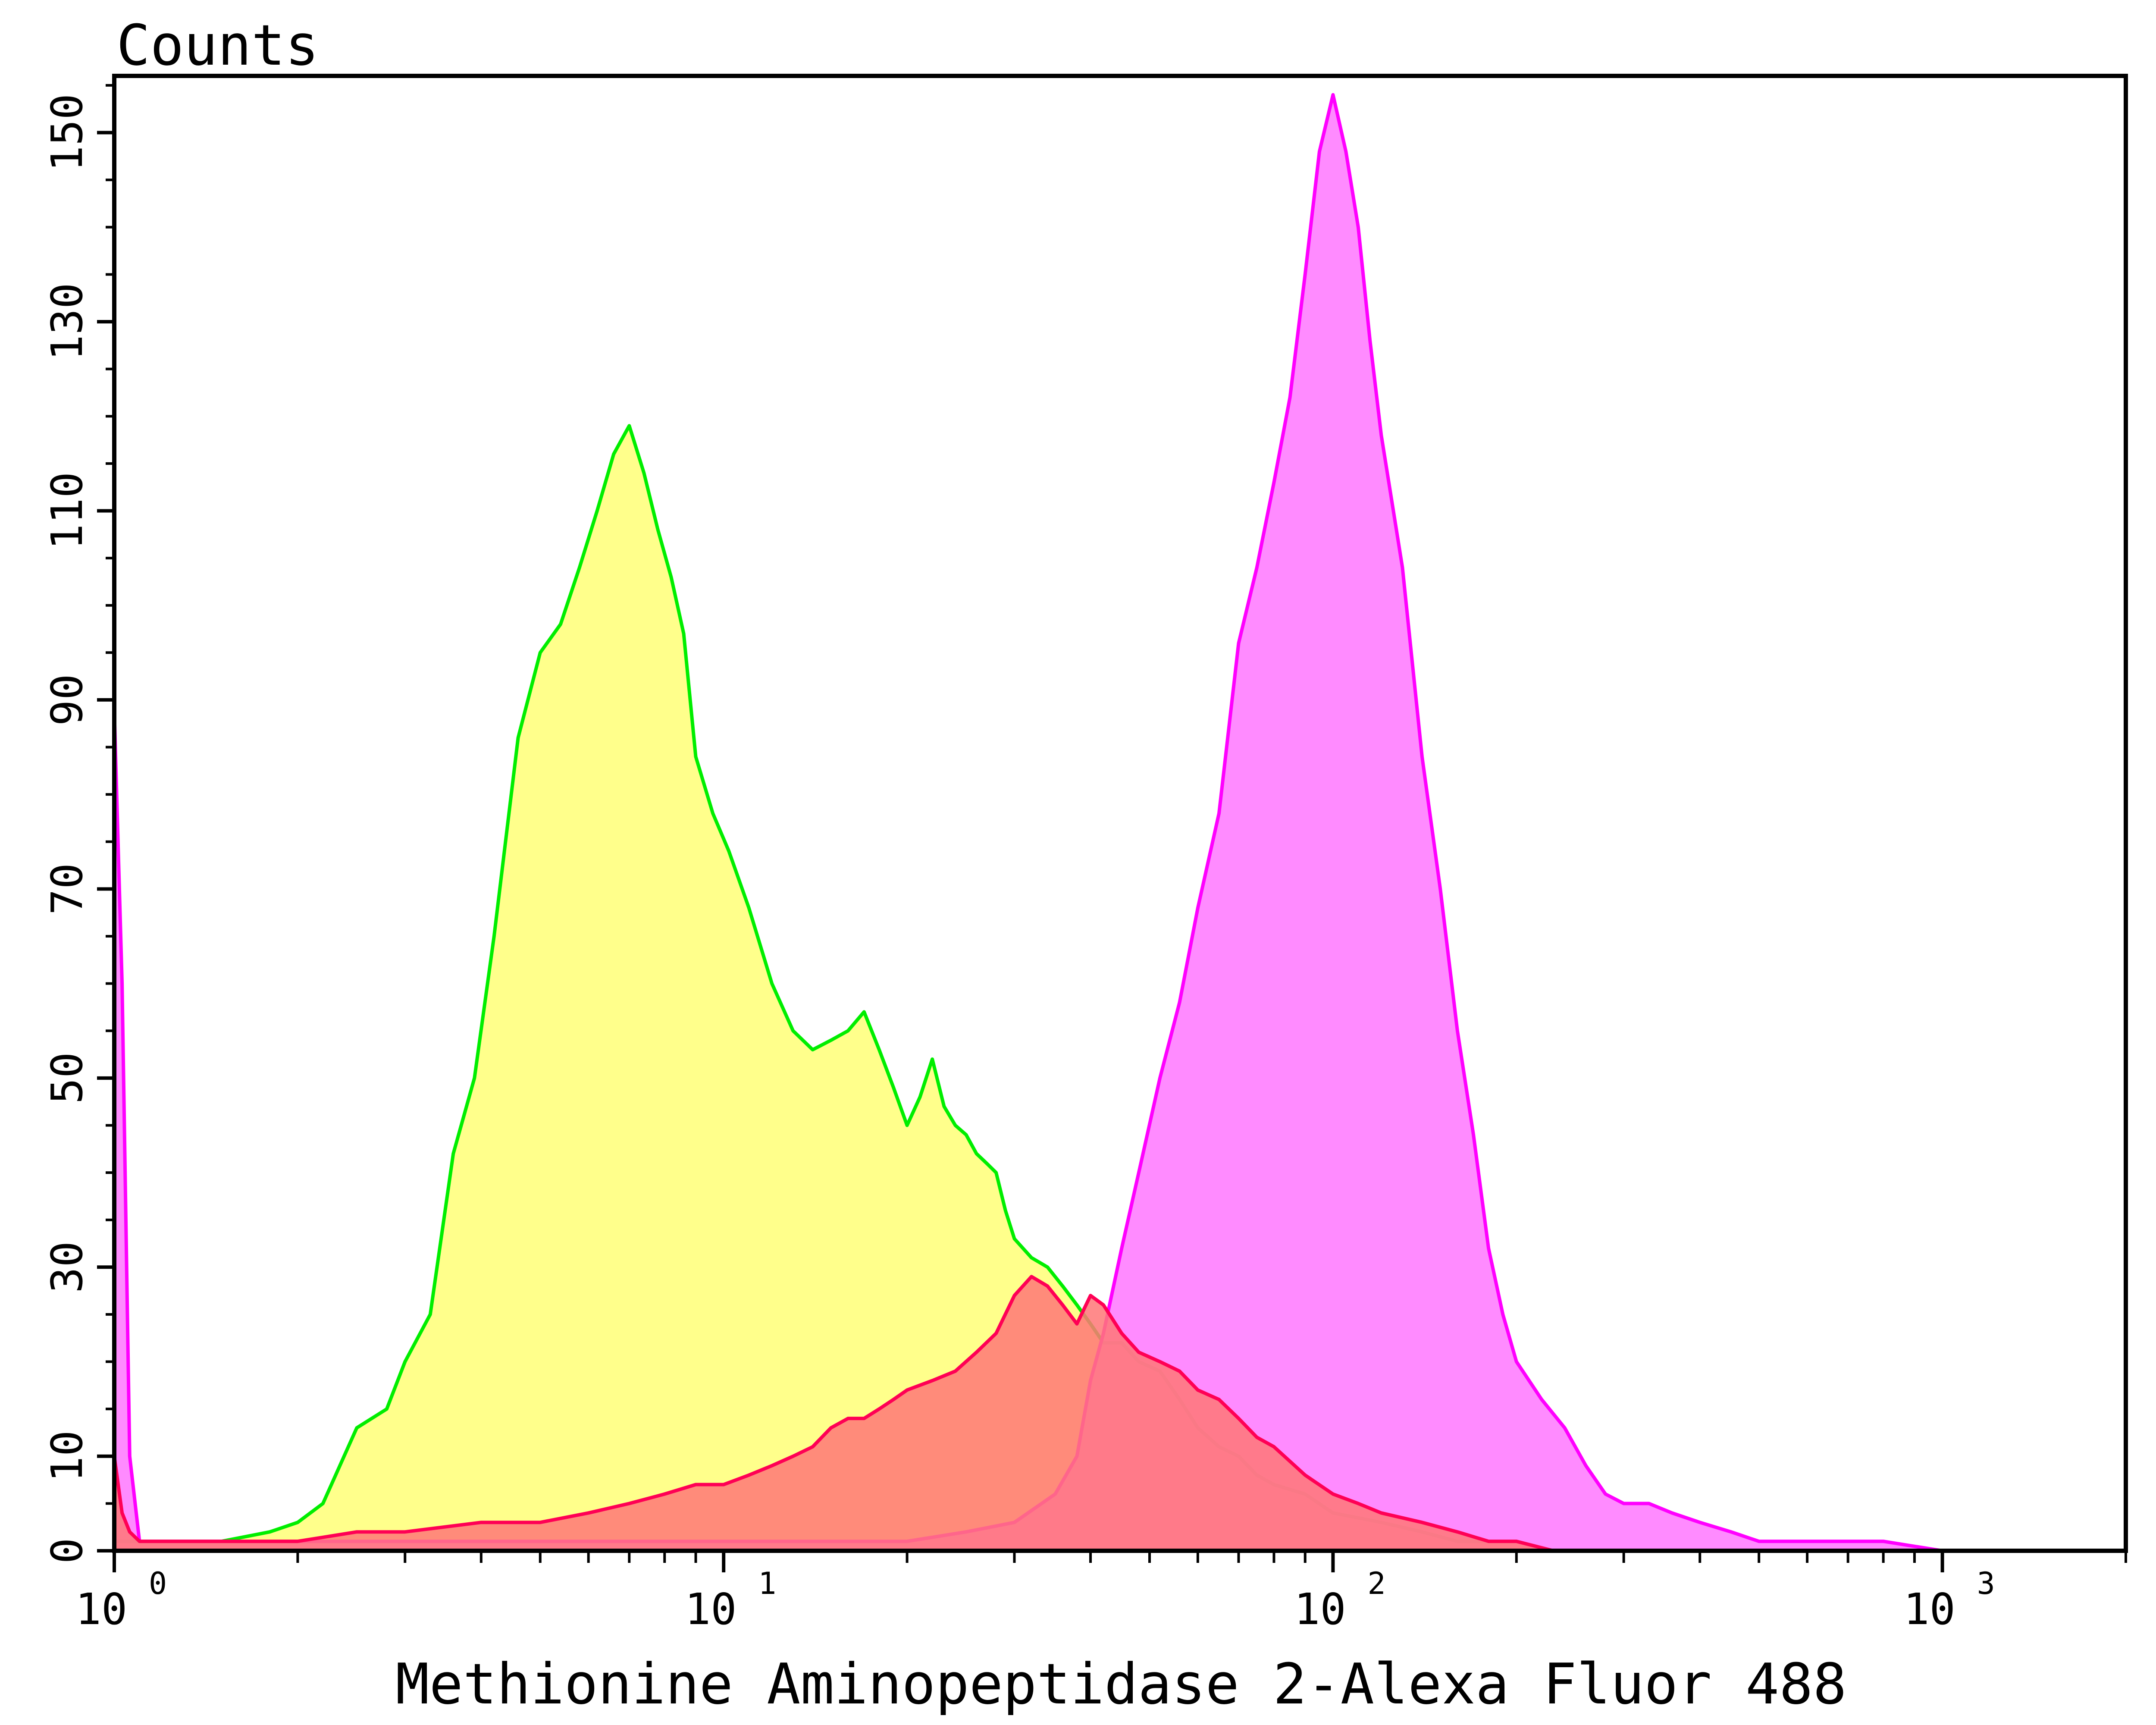  Describe the element at coordinates (710, 1609) in the screenshot. I see `x-tick-label-10: 10` at that location.